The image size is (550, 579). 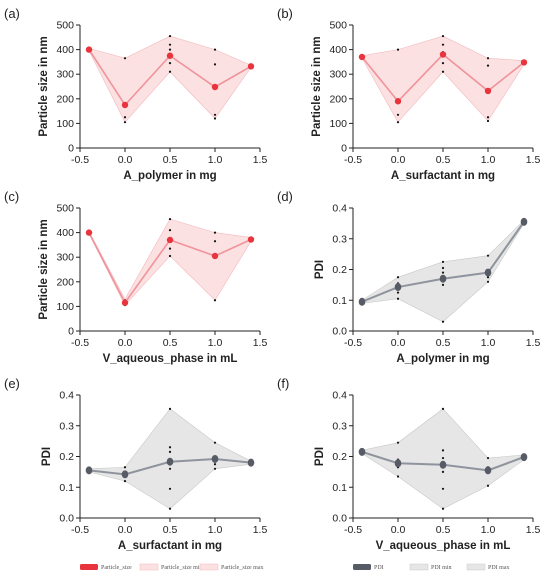 I want to click on legend-label: Particle_size max, so click(x=242, y=568).